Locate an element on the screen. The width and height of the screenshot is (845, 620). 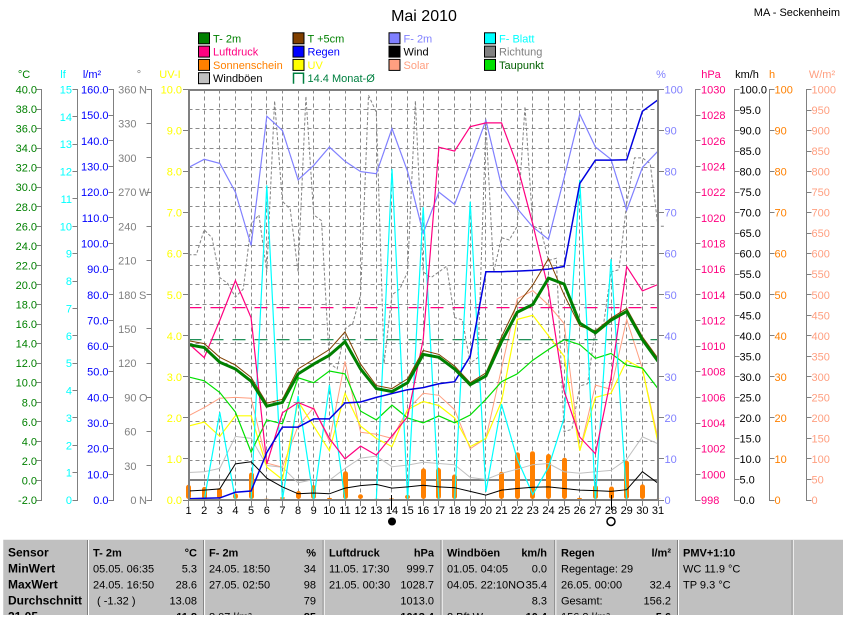
svg-text: 10 is located at coordinates (781, 460).